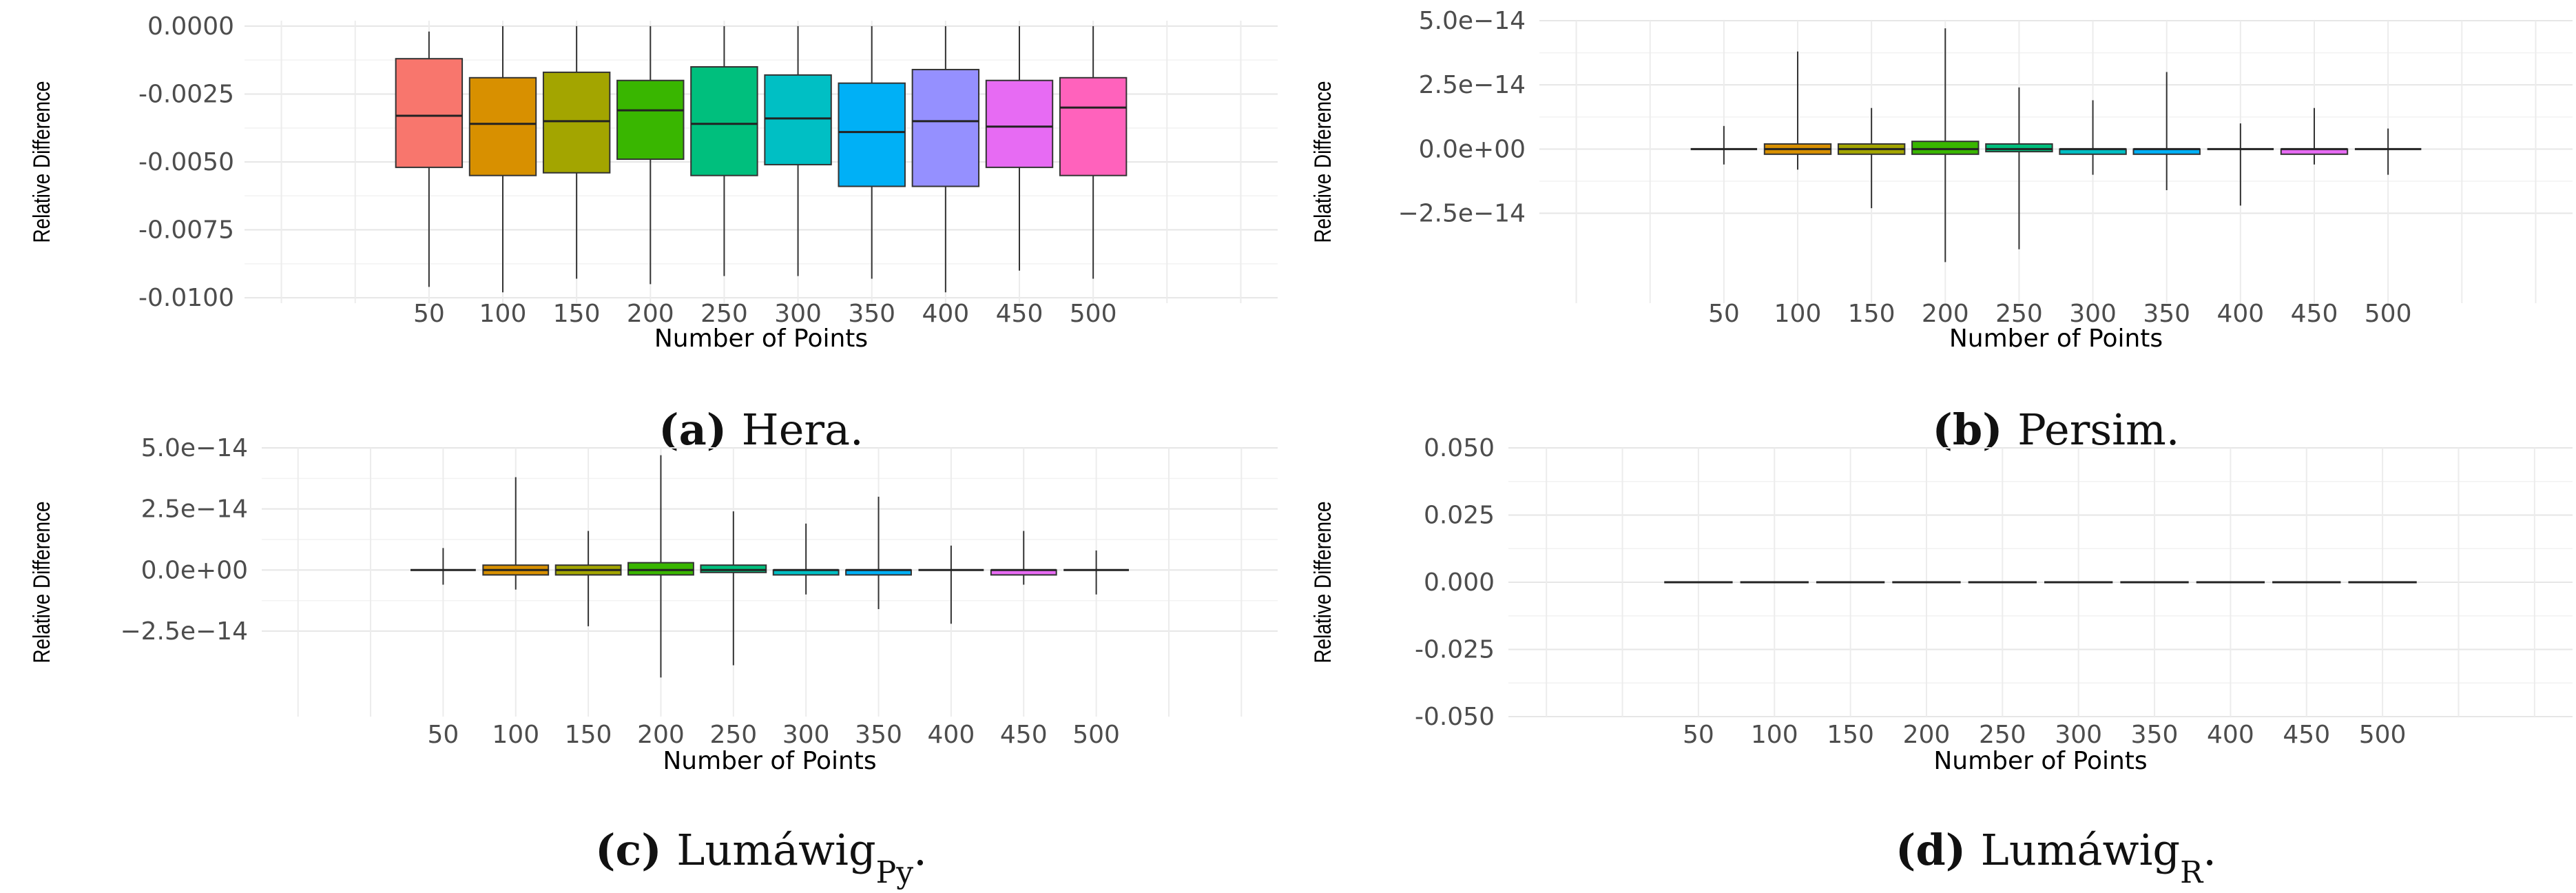 This screenshot has height=893, width=2576. Describe the element at coordinates (186, 231) in the screenshot. I see `y-tick-label: -0.0075` at that location.